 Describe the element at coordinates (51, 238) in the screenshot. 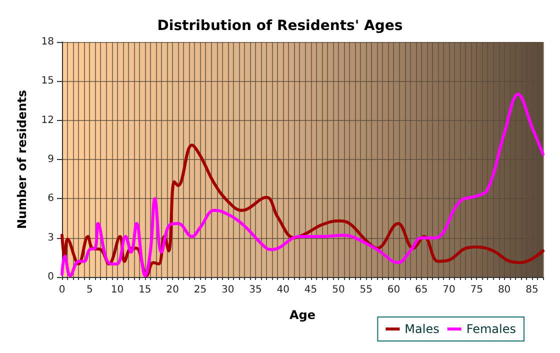

I see `y-tick-label: 3` at that location.